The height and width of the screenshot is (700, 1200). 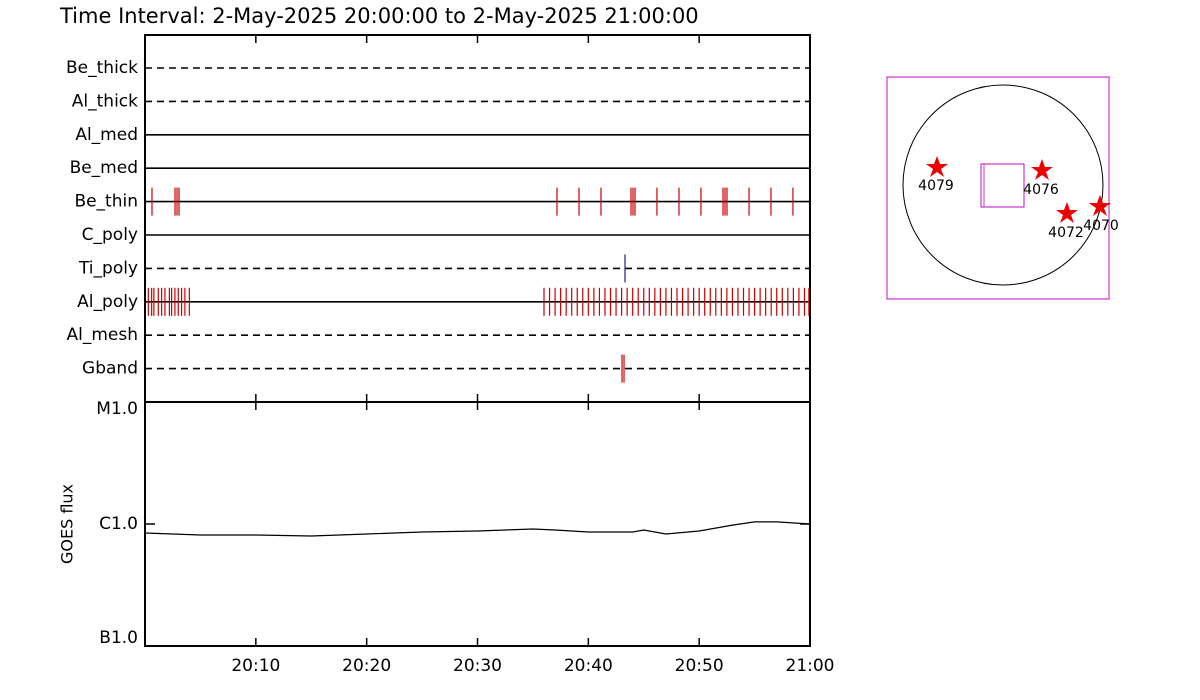 I want to click on y-tick-label: B1.0, so click(x=118, y=638).